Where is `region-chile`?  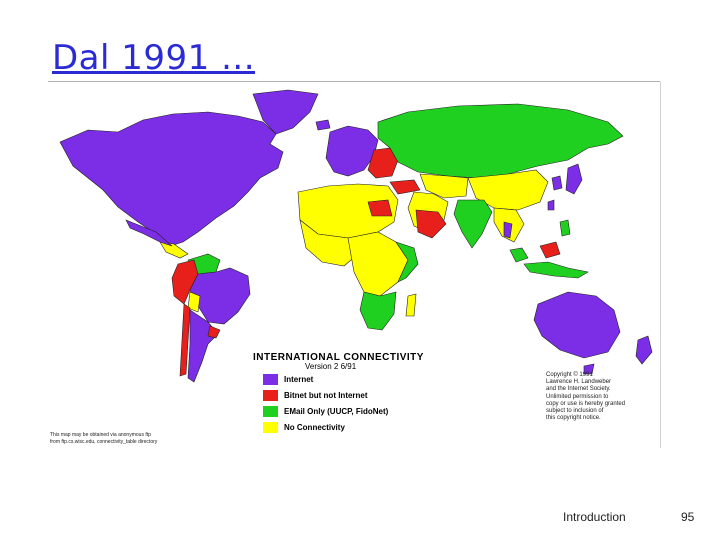 region-chile is located at coordinates (185, 340).